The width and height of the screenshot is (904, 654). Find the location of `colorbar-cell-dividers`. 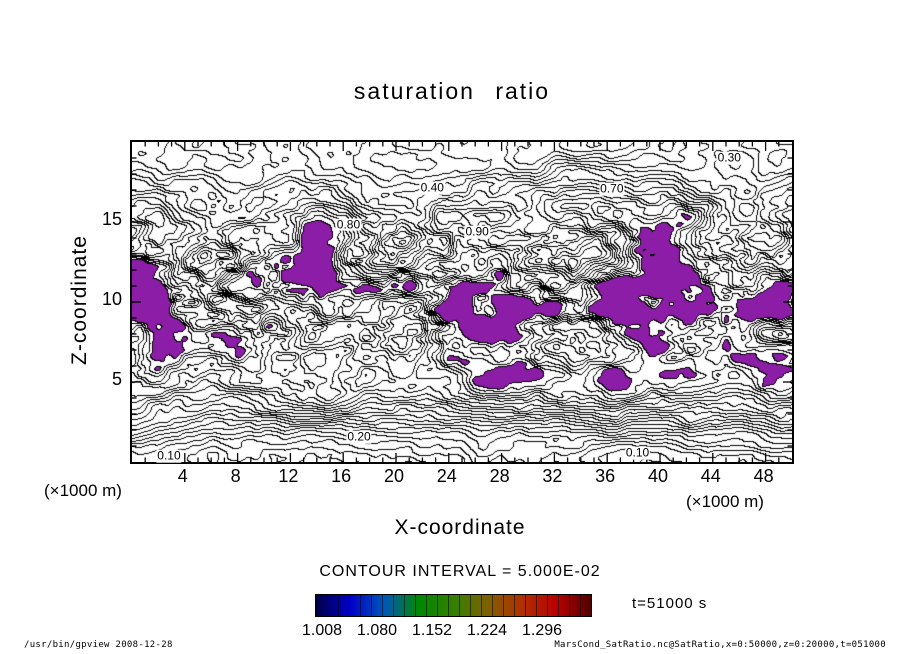

colorbar-cell-dividers is located at coordinates (453, 605).